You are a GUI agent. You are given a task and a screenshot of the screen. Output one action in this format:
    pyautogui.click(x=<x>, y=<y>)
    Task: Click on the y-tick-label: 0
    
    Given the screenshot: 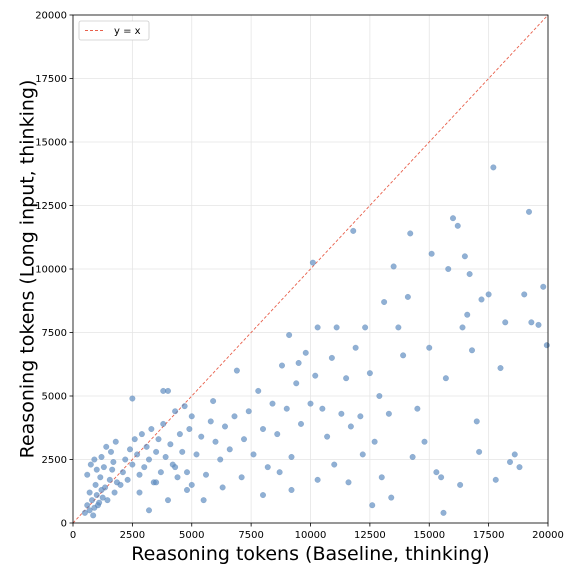 What is the action you would take?
    pyautogui.click(x=64, y=524)
    